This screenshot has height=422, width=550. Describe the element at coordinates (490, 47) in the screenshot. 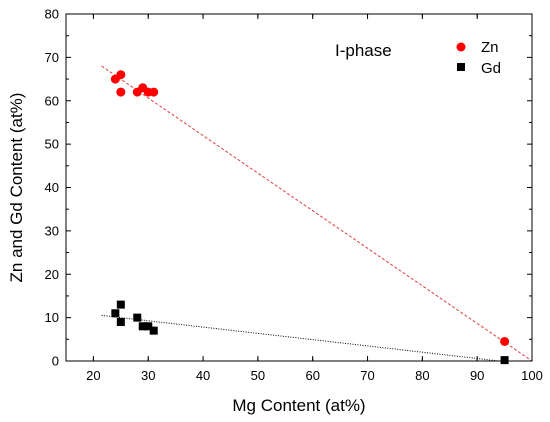

I see `legend-zn-label: Zn` at that location.